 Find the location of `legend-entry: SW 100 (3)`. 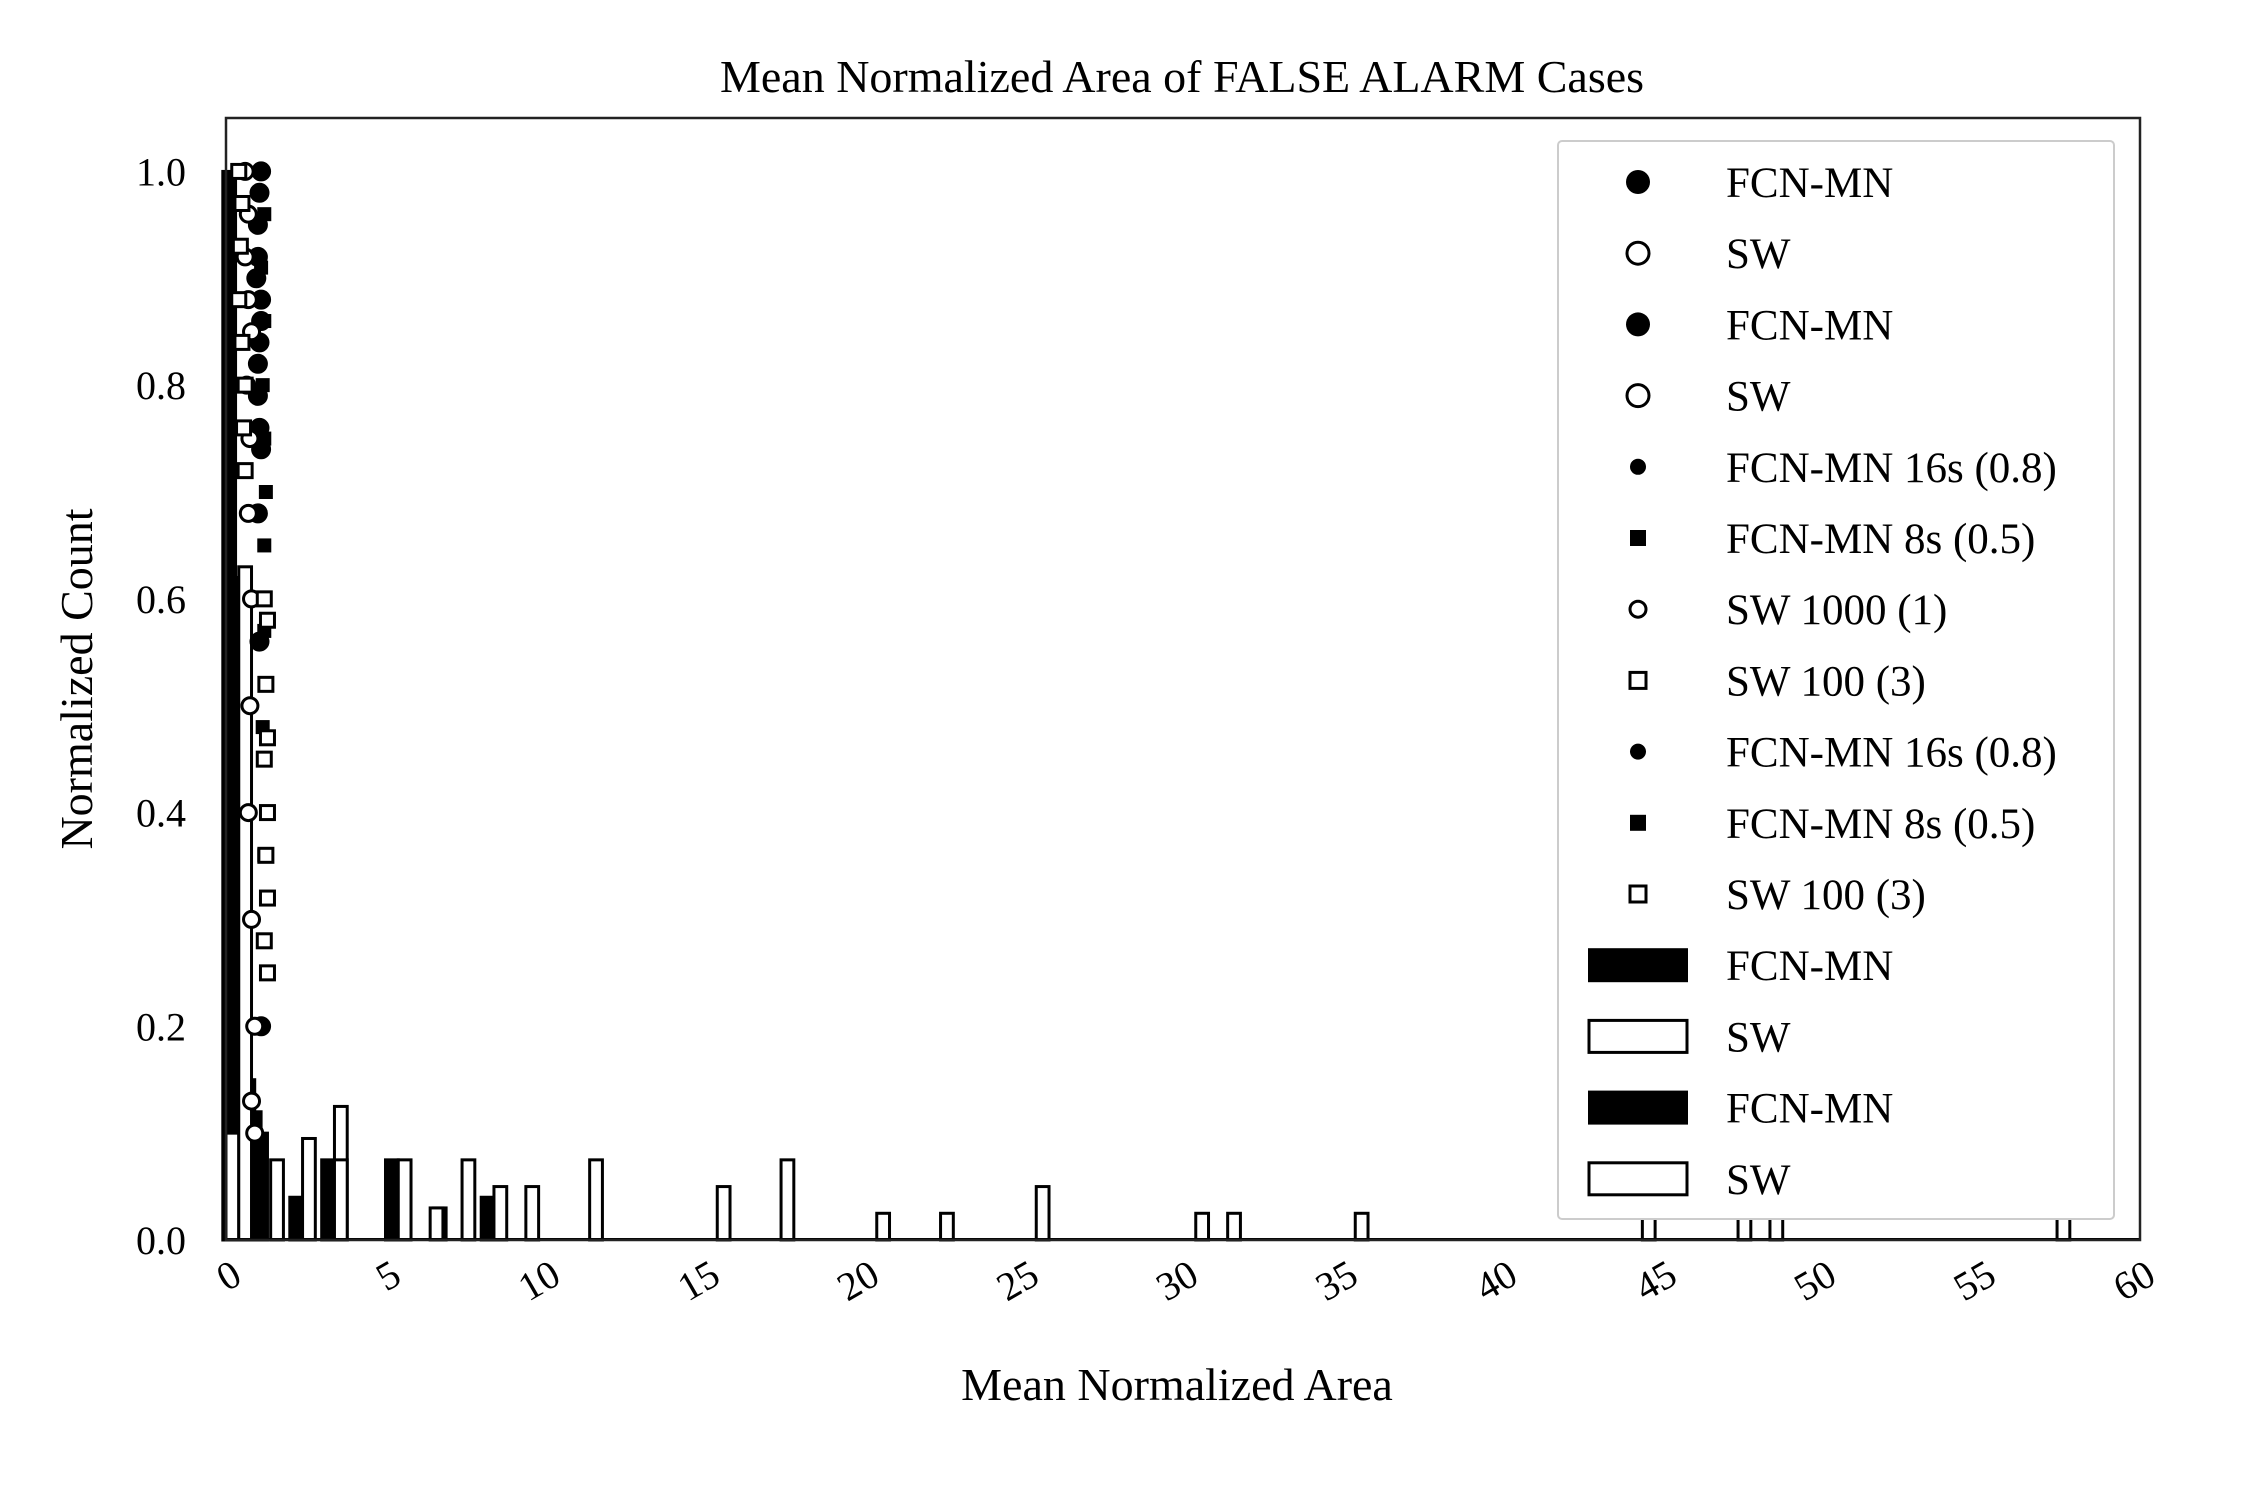

legend-entry: SW 100 (3) is located at coordinates (1777, 681).